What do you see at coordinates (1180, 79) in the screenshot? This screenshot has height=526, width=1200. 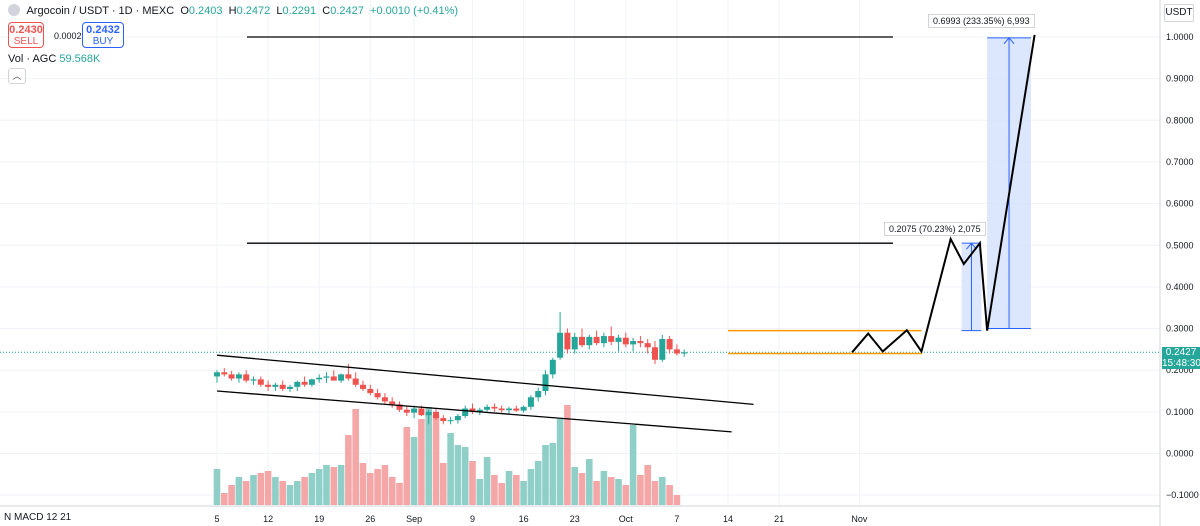 I see `y-tick-label: 0.9000` at bounding box center [1180, 79].